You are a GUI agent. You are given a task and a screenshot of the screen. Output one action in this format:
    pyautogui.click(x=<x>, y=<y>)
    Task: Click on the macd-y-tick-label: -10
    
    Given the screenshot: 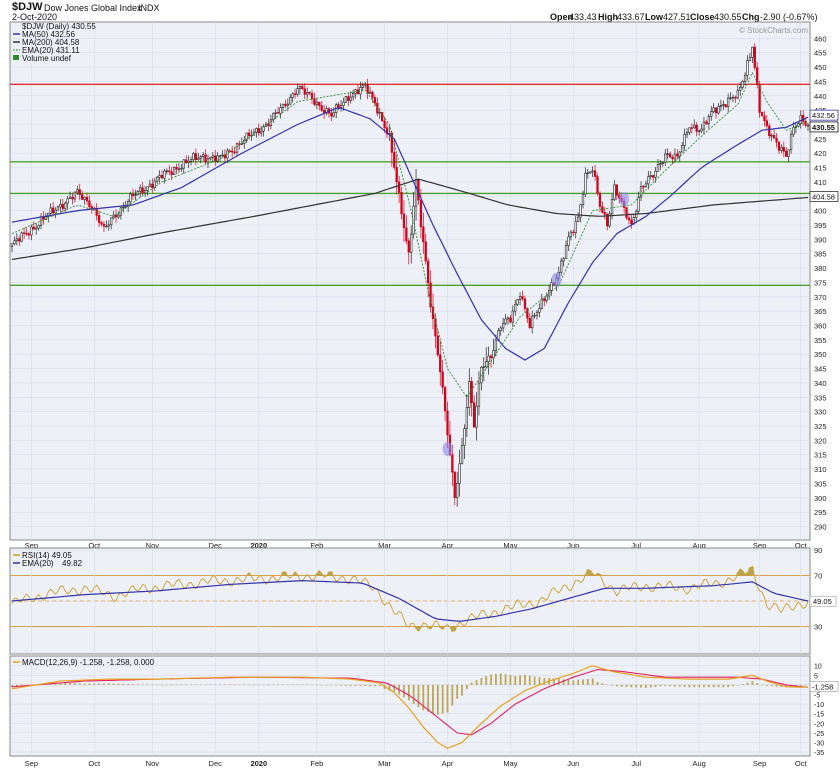 What is the action you would take?
    pyautogui.click(x=819, y=705)
    